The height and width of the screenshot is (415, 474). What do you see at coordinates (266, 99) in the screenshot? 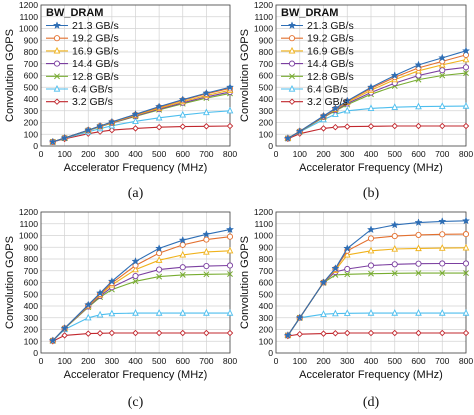
I see `y-tick-label: 400` at bounding box center [266, 99].